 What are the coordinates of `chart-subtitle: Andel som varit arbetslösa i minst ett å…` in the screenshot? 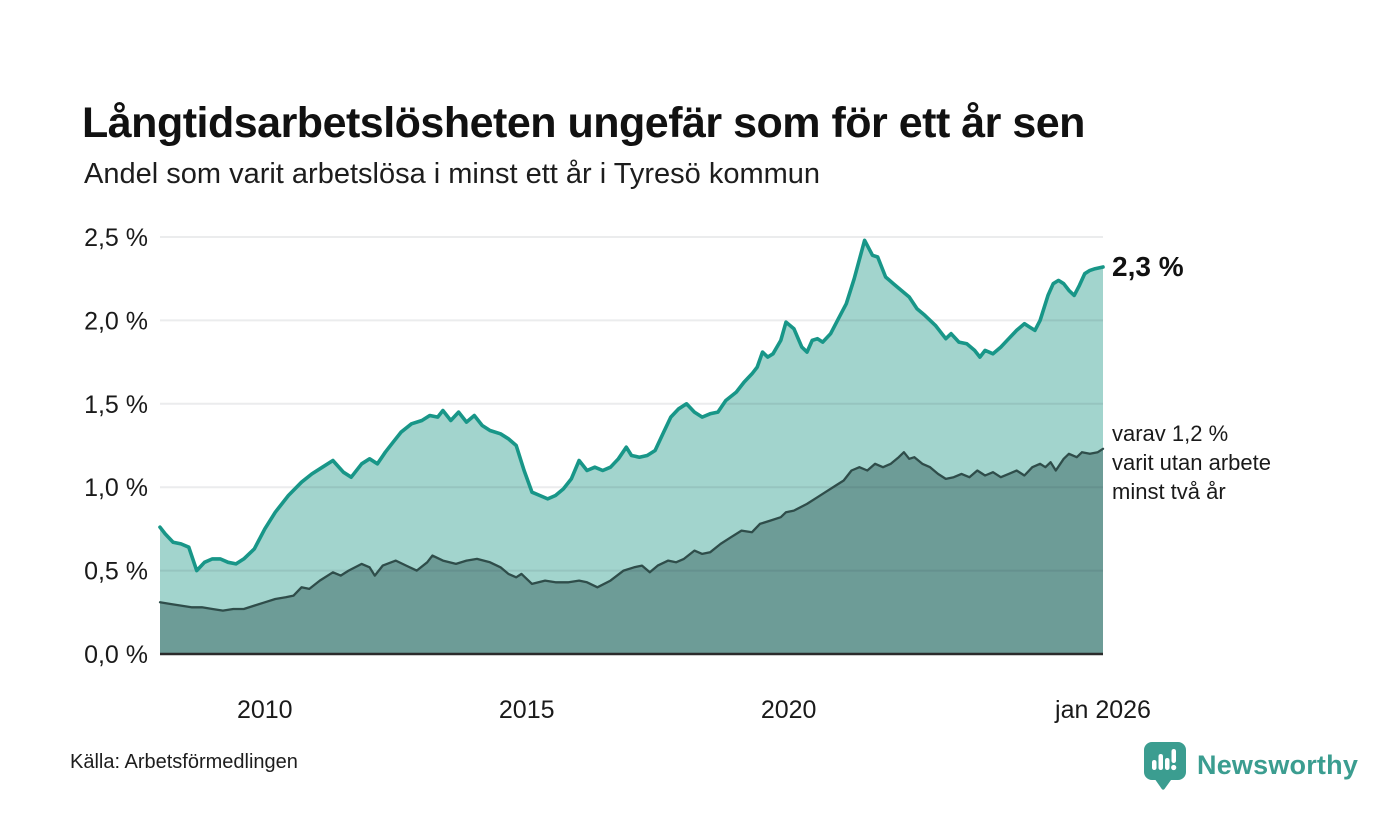 It's located at (452, 174).